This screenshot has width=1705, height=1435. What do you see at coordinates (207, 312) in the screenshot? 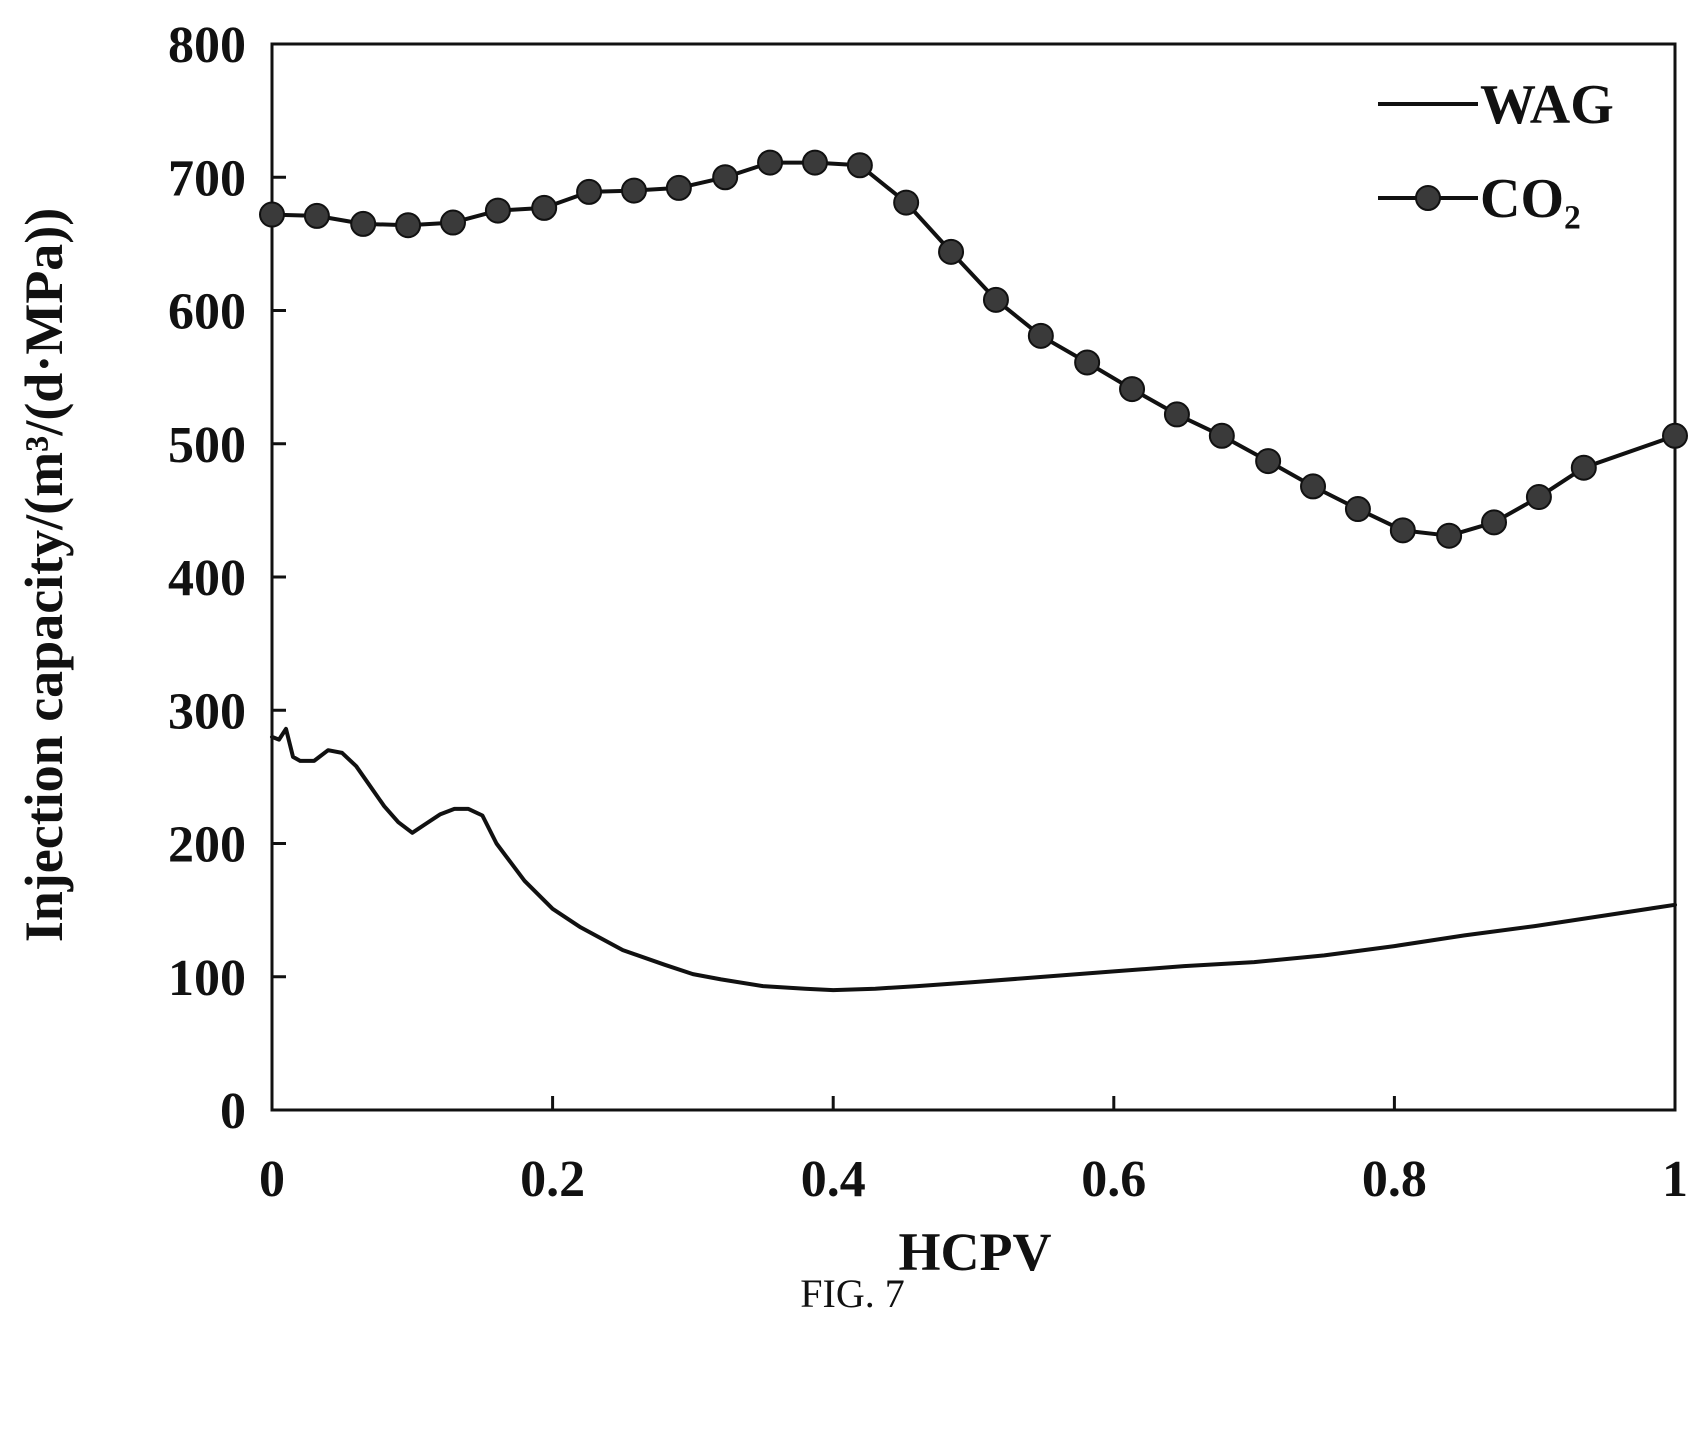
I see `y-tick-label: 600` at bounding box center [207, 312].